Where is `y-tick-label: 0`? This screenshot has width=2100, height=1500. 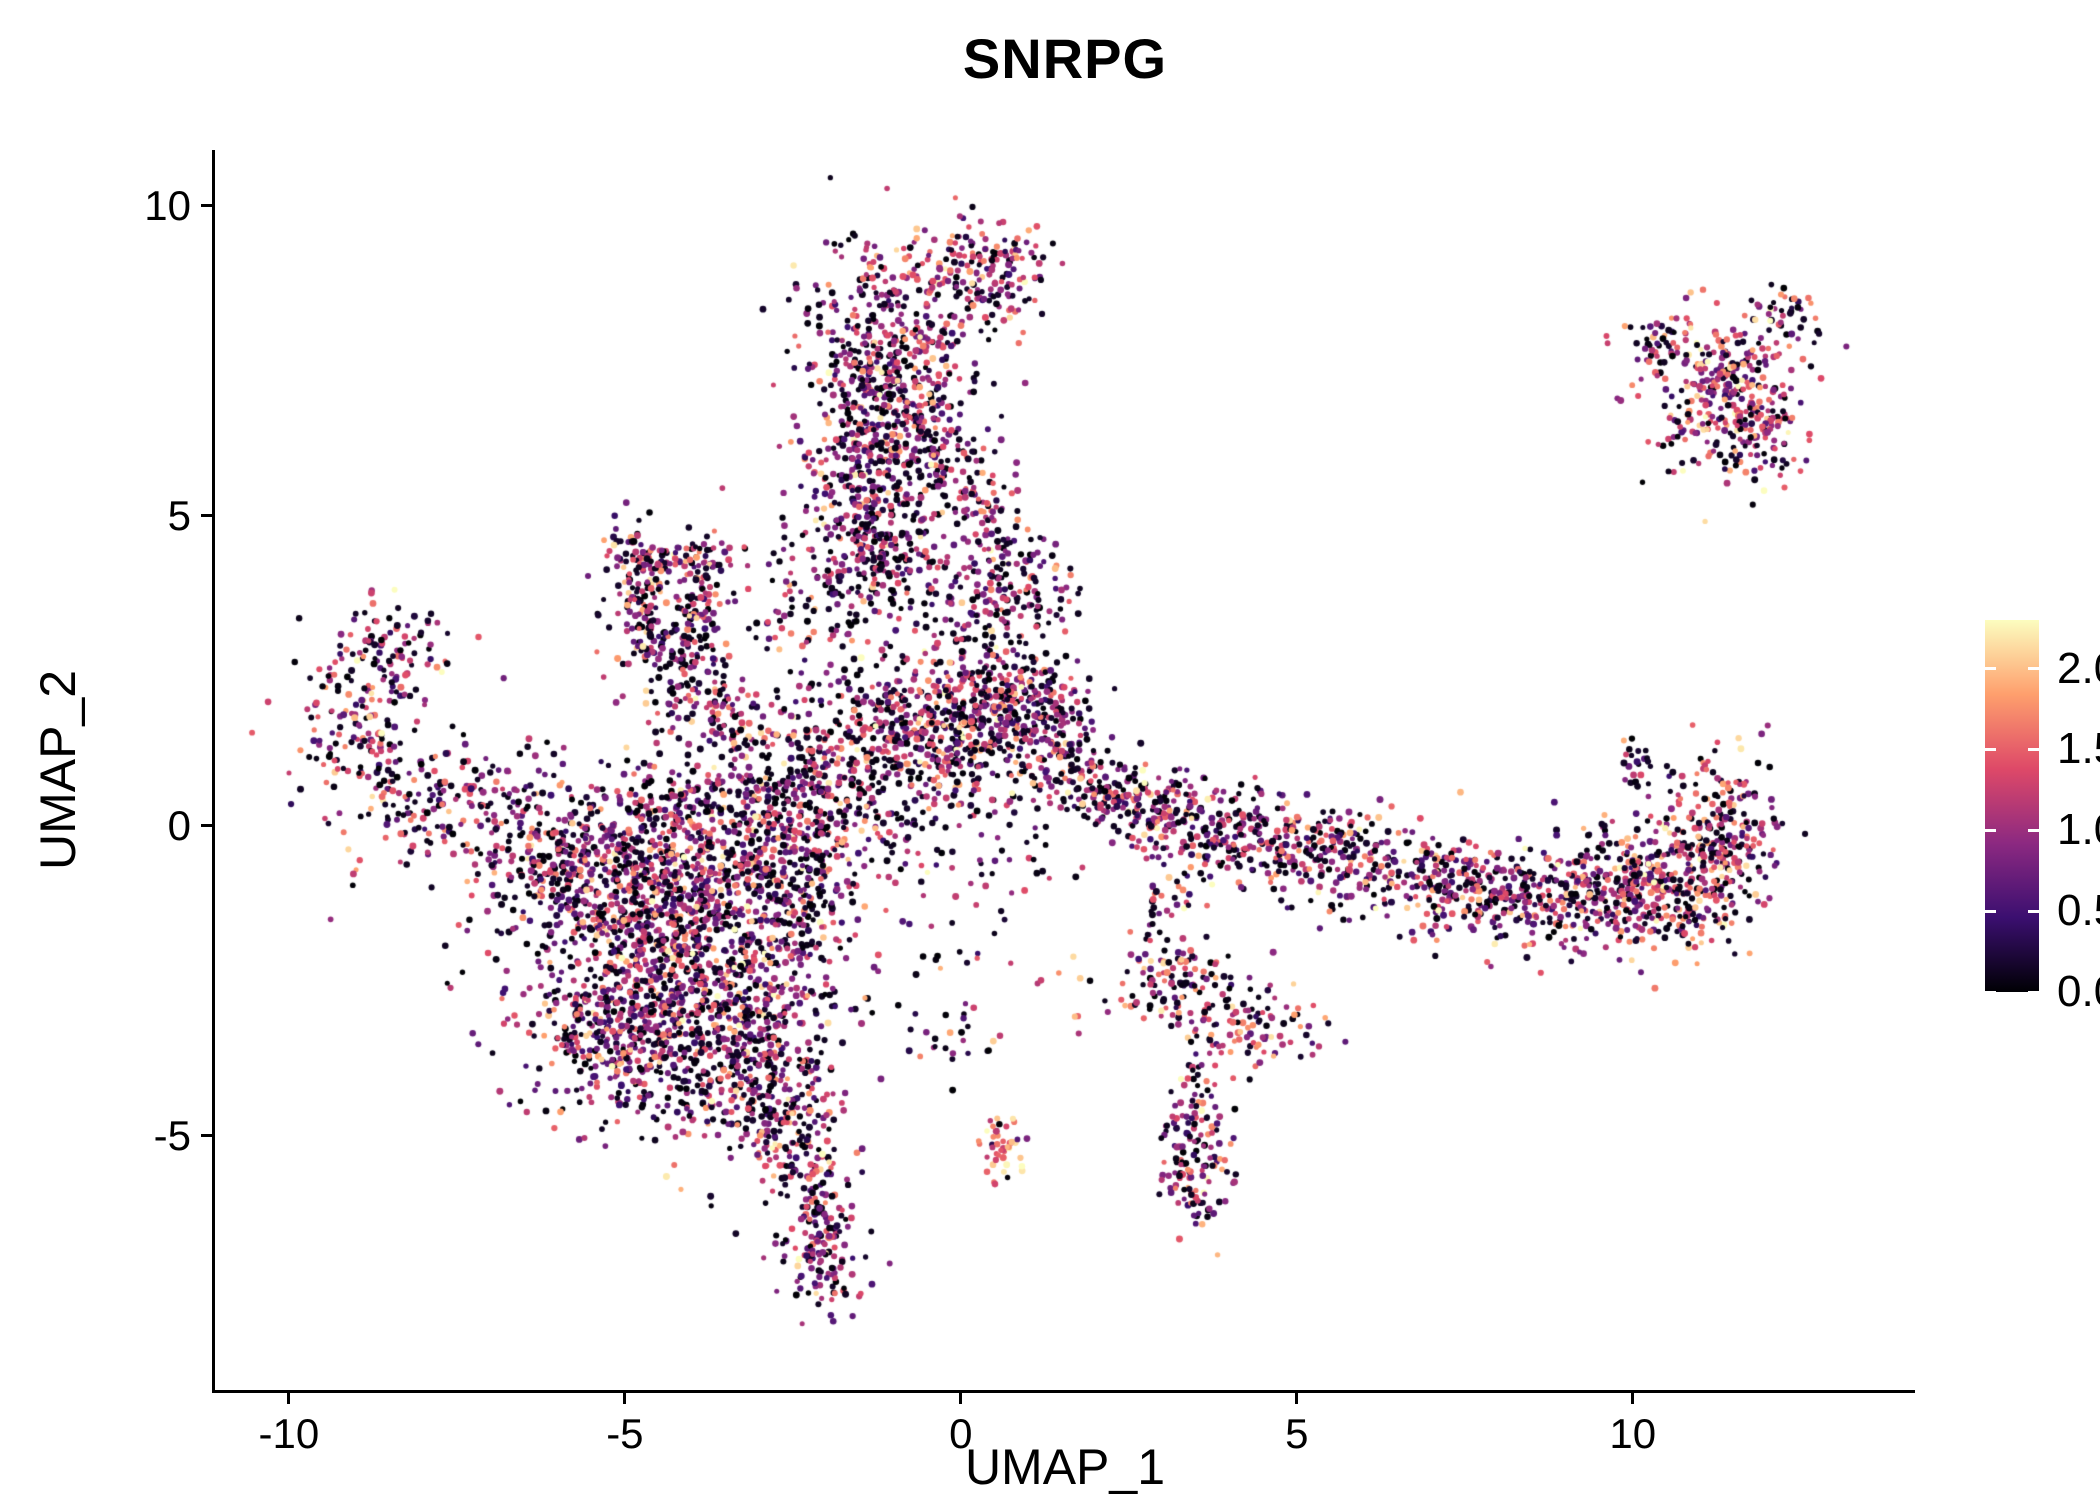 y-tick-label: 0 is located at coordinates (179, 825).